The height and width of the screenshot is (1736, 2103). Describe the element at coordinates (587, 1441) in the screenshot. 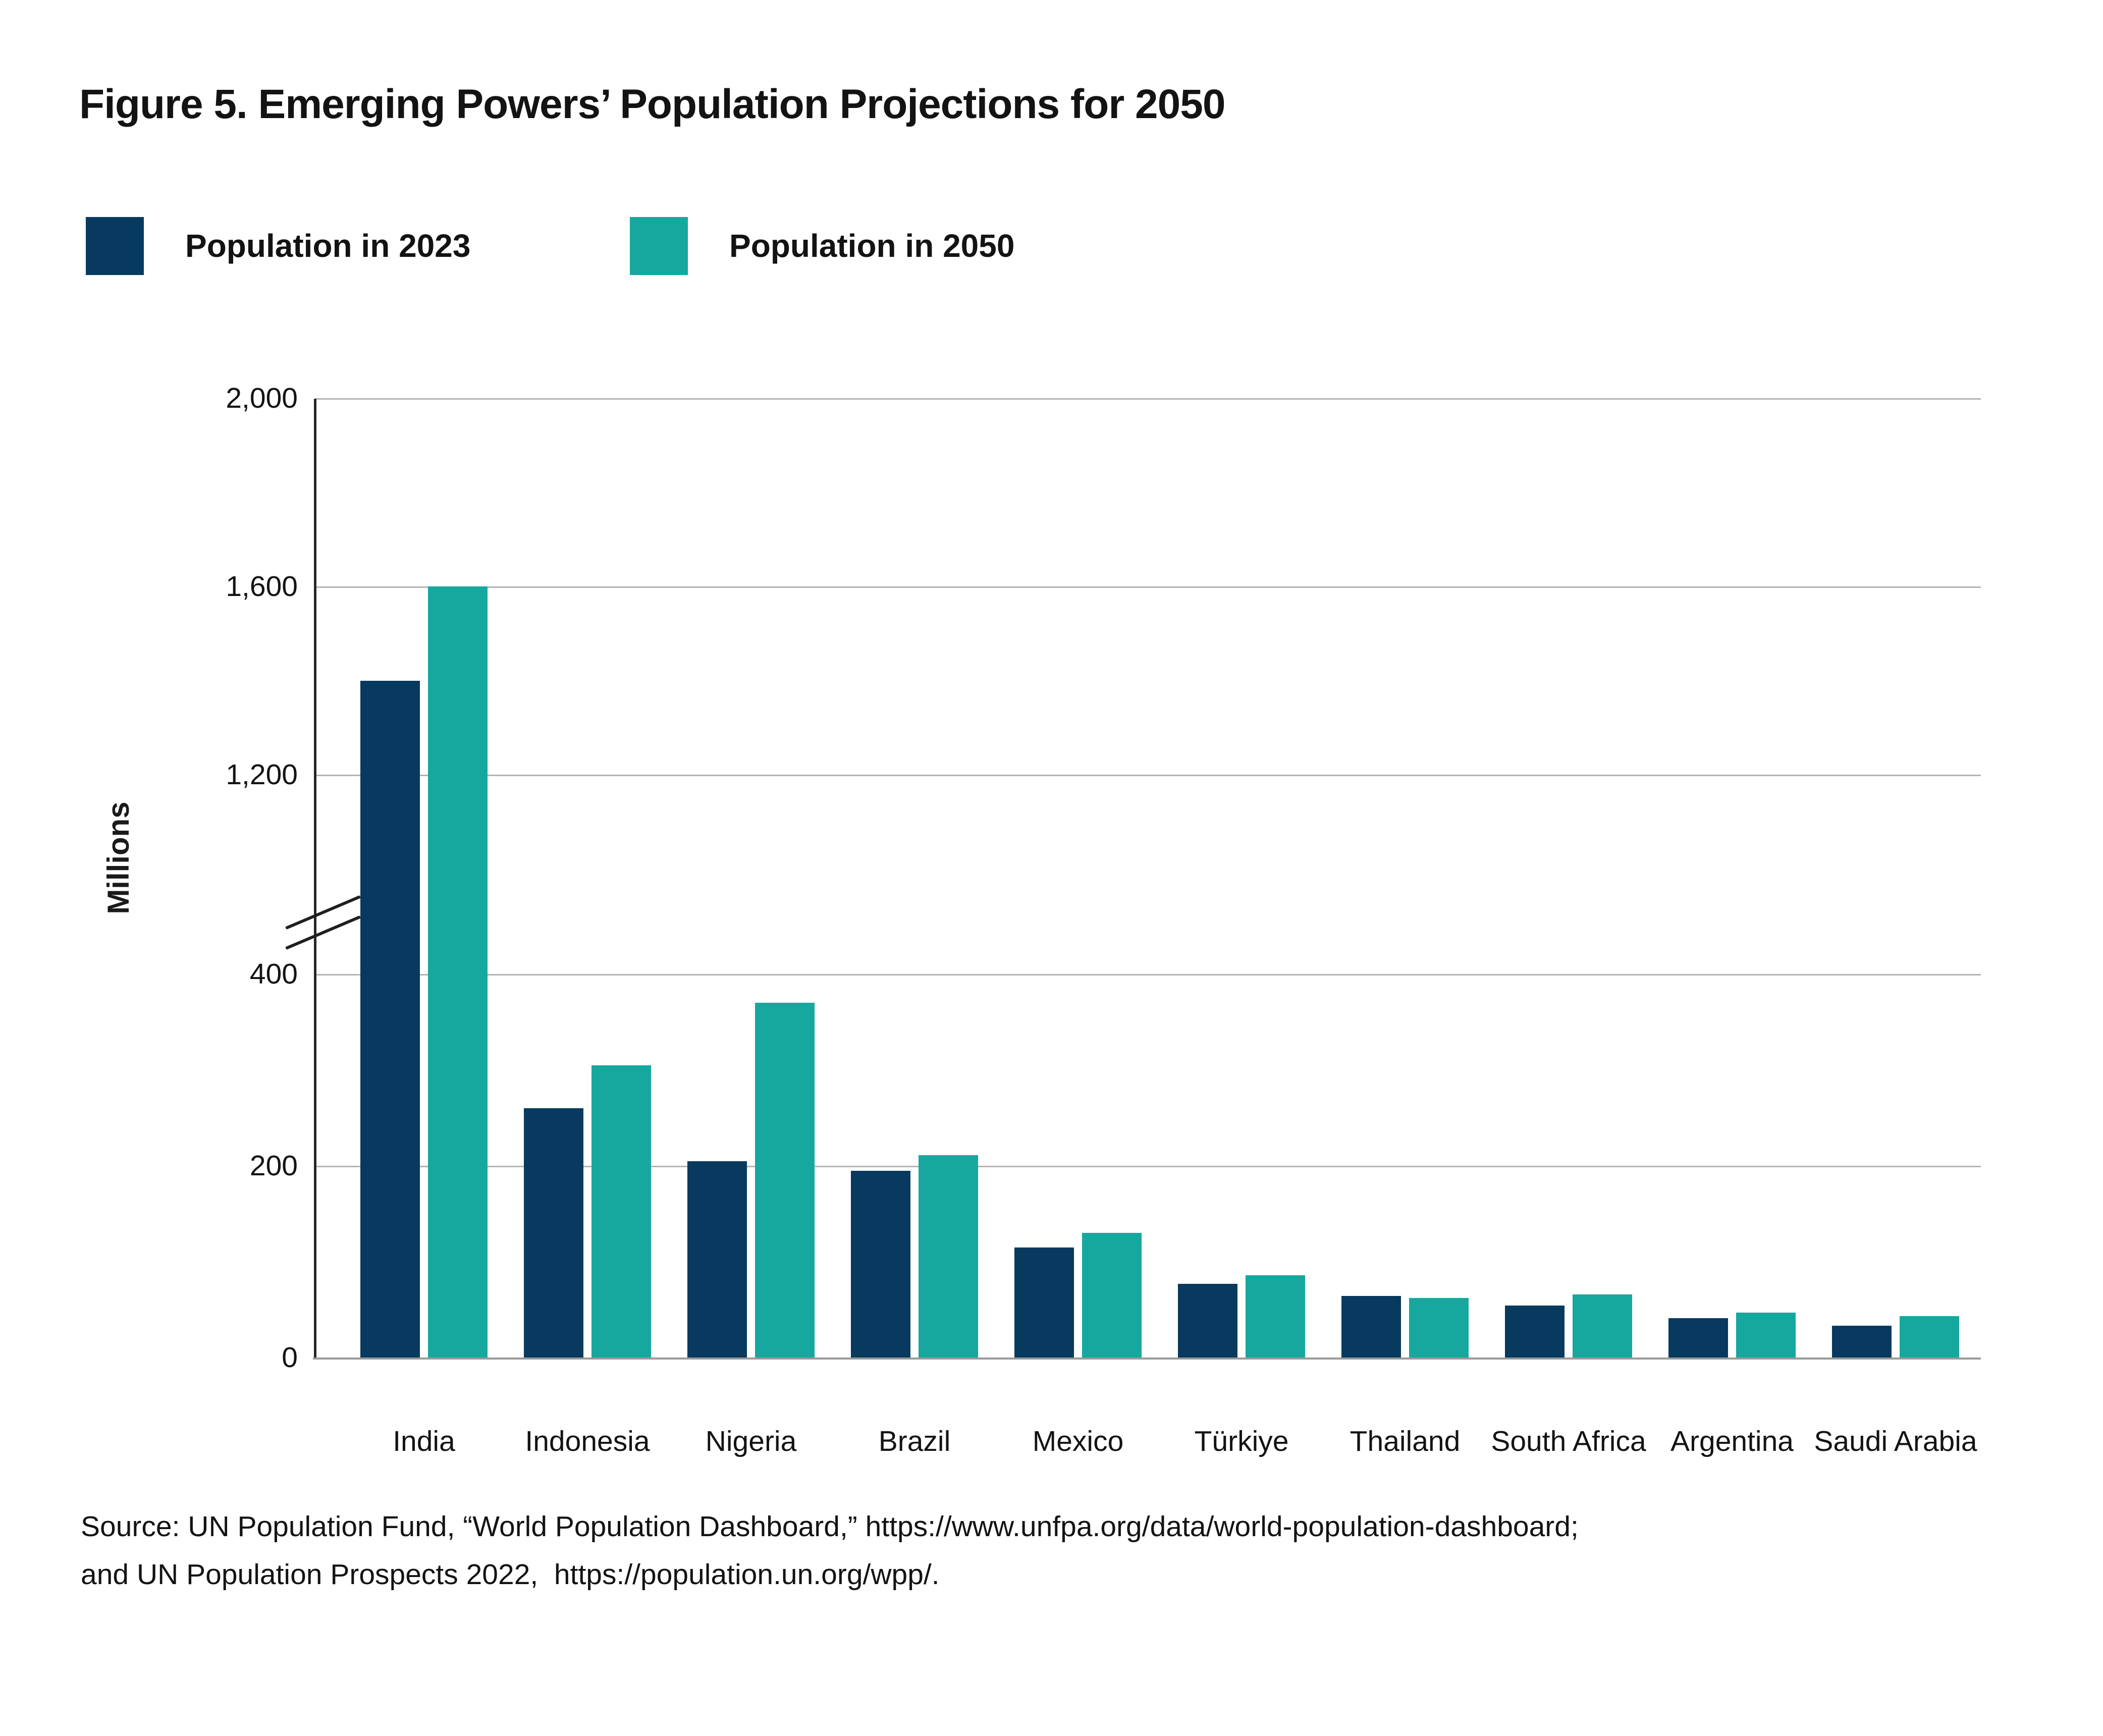

I see `x-category-label-indonesia: Indonesia` at that location.